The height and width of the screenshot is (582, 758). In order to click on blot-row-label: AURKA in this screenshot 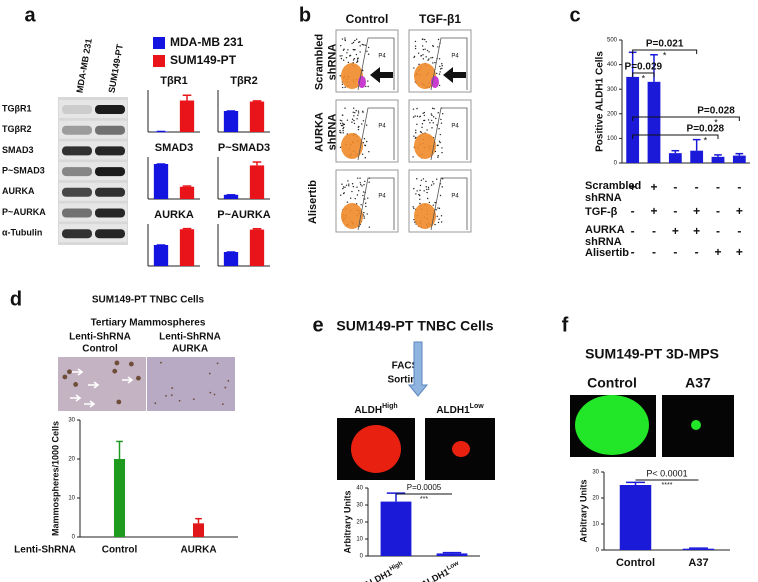, I will do `click(18, 191)`.